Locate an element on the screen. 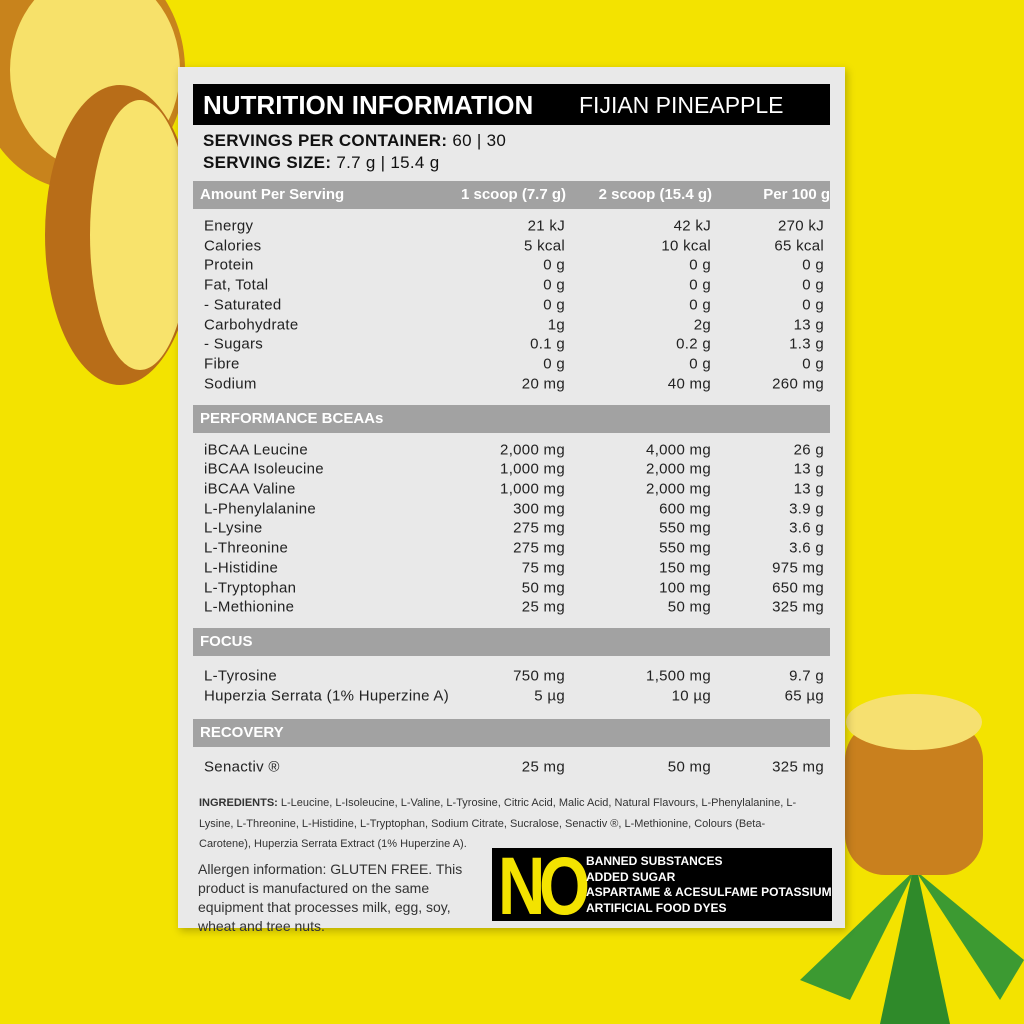 The image size is (1024, 1024). row-value: 10 µg is located at coordinates (691, 696).